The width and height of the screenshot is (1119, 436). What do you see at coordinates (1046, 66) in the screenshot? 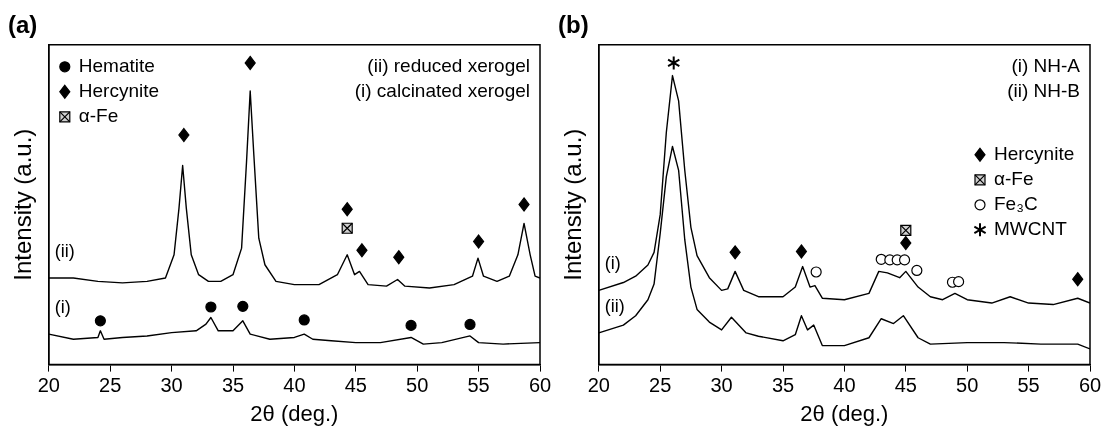
I see `annotation: (i) NH-A` at bounding box center [1046, 66].